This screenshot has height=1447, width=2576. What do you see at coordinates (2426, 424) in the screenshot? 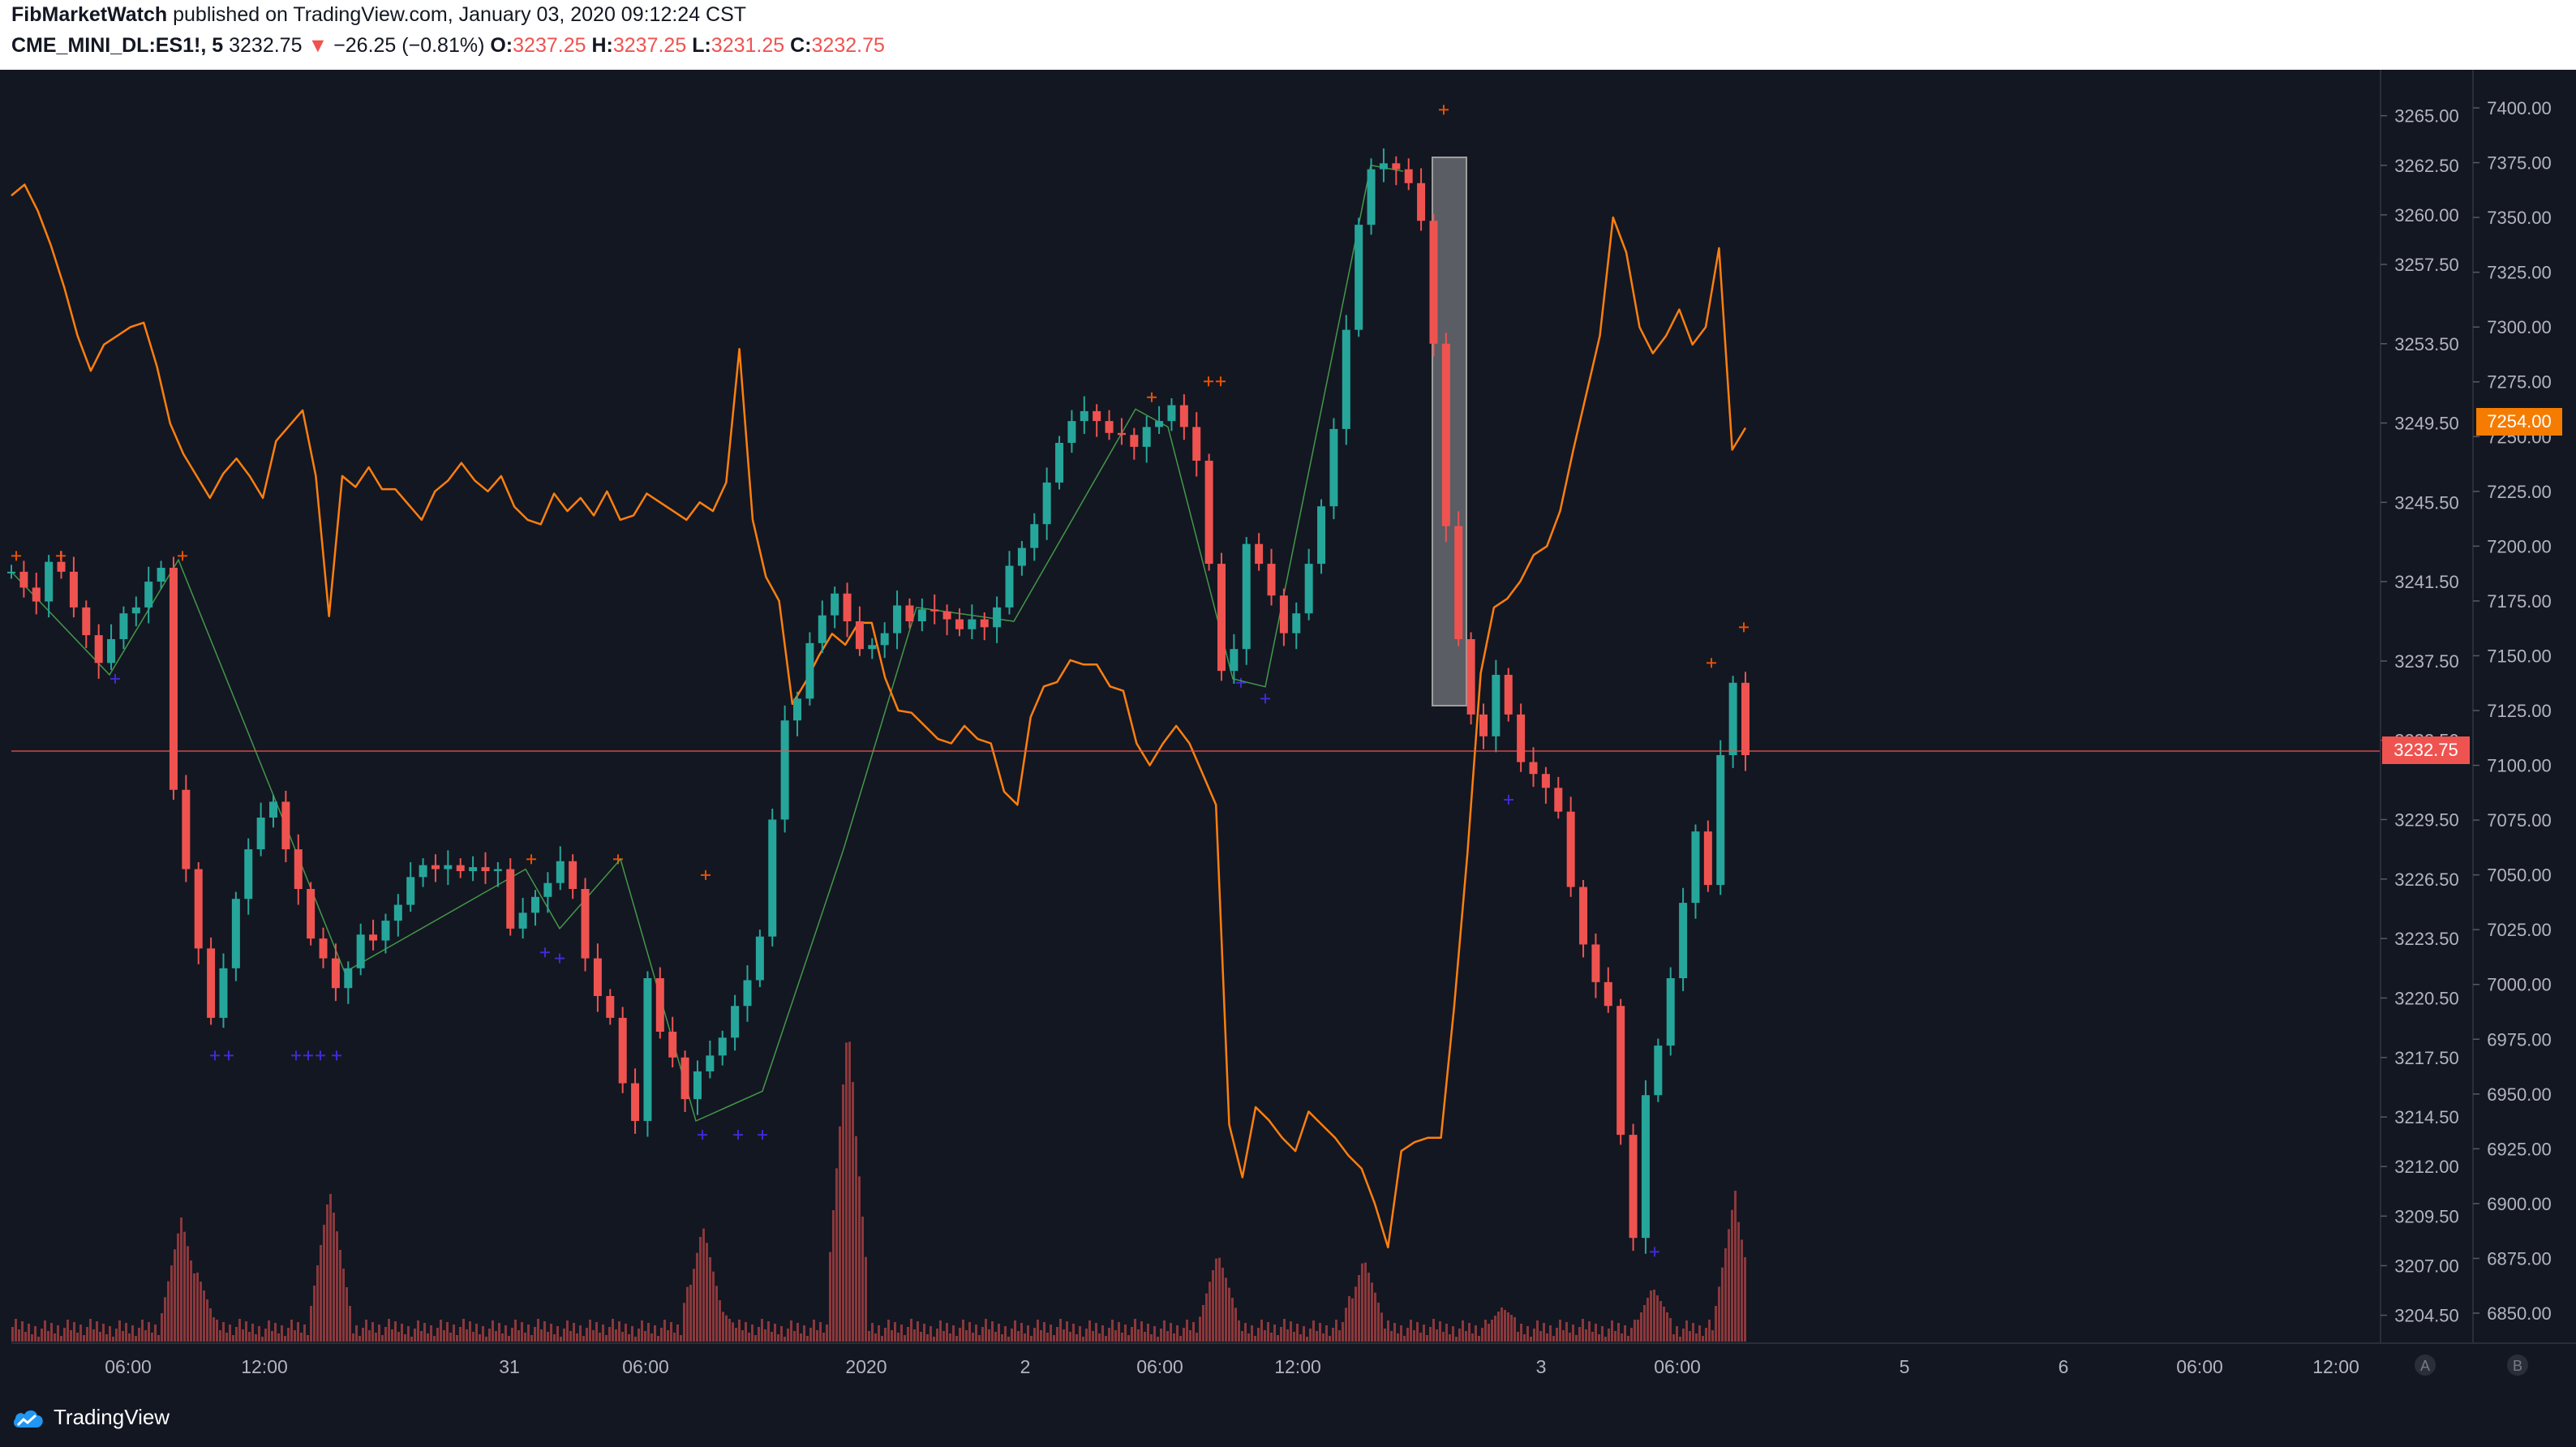
I see `left-axis-tick: 3249.50` at bounding box center [2426, 424].